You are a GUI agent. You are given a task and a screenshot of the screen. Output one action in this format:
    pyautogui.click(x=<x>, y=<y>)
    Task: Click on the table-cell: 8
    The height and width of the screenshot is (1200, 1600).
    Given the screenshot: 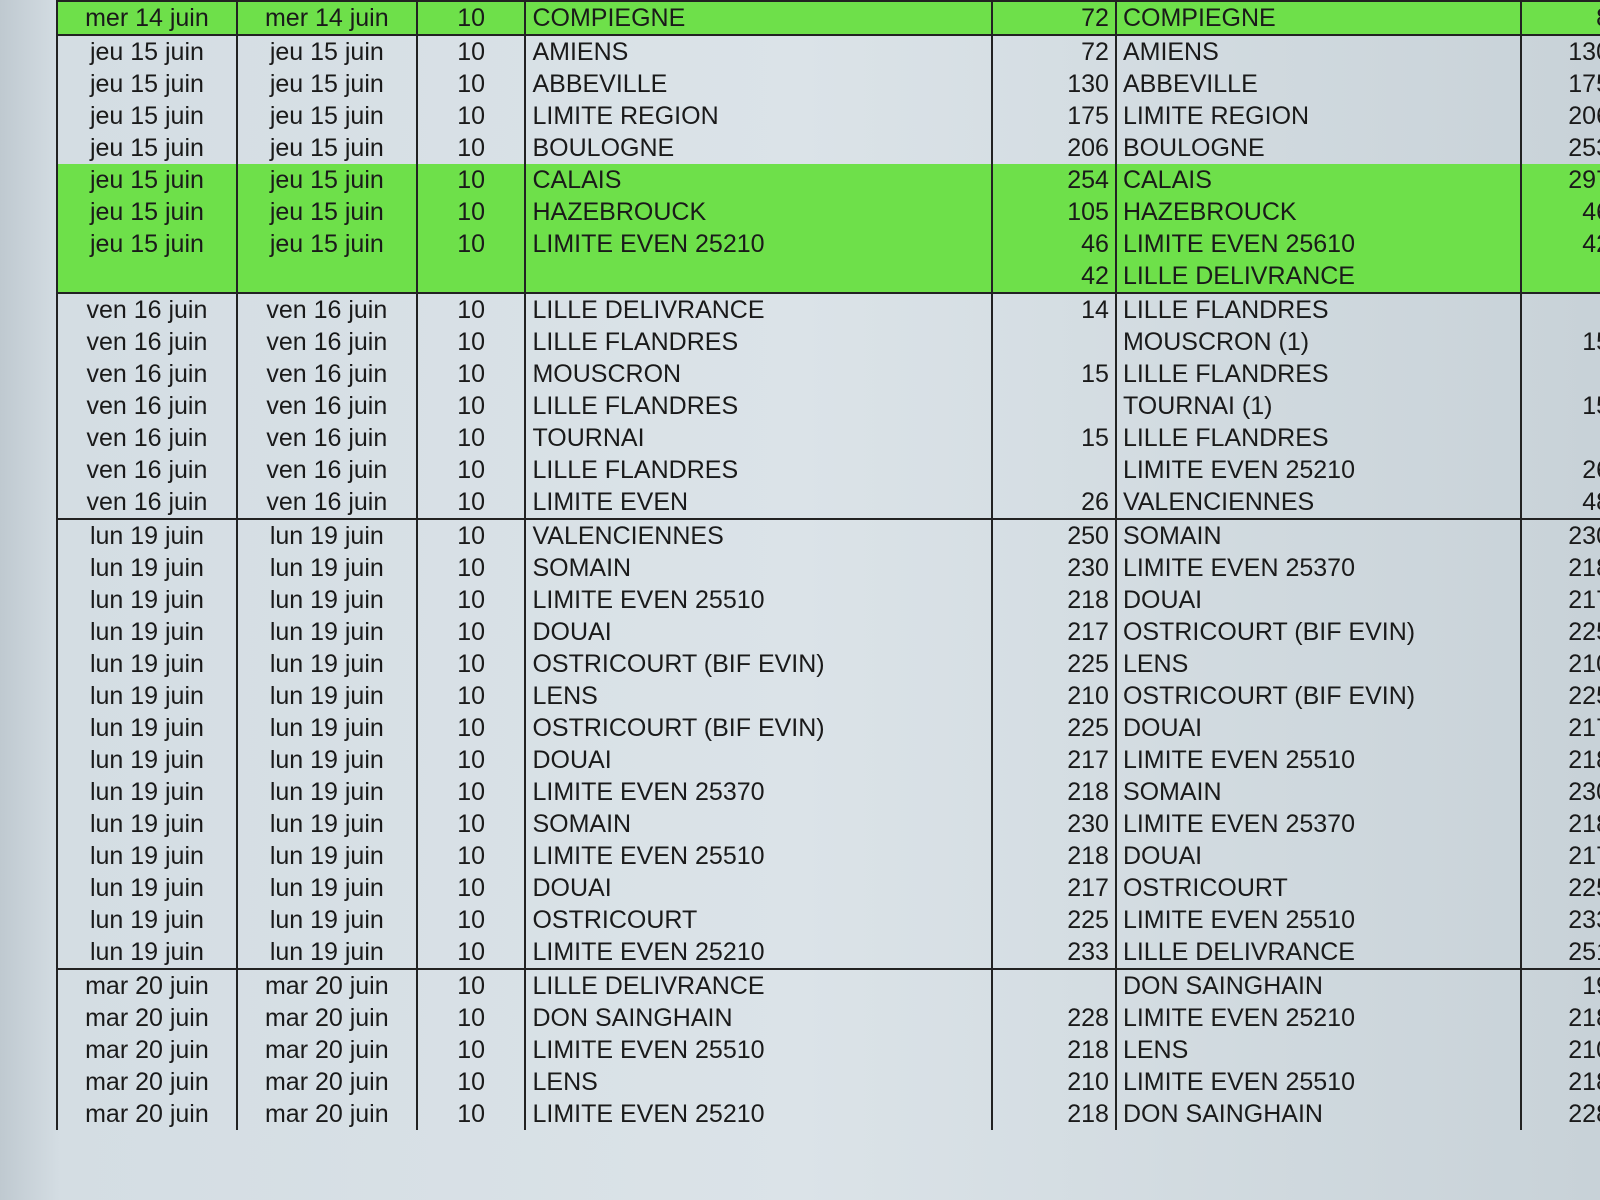 What is the action you would take?
    pyautogui.click(x=1560, y=17)
    